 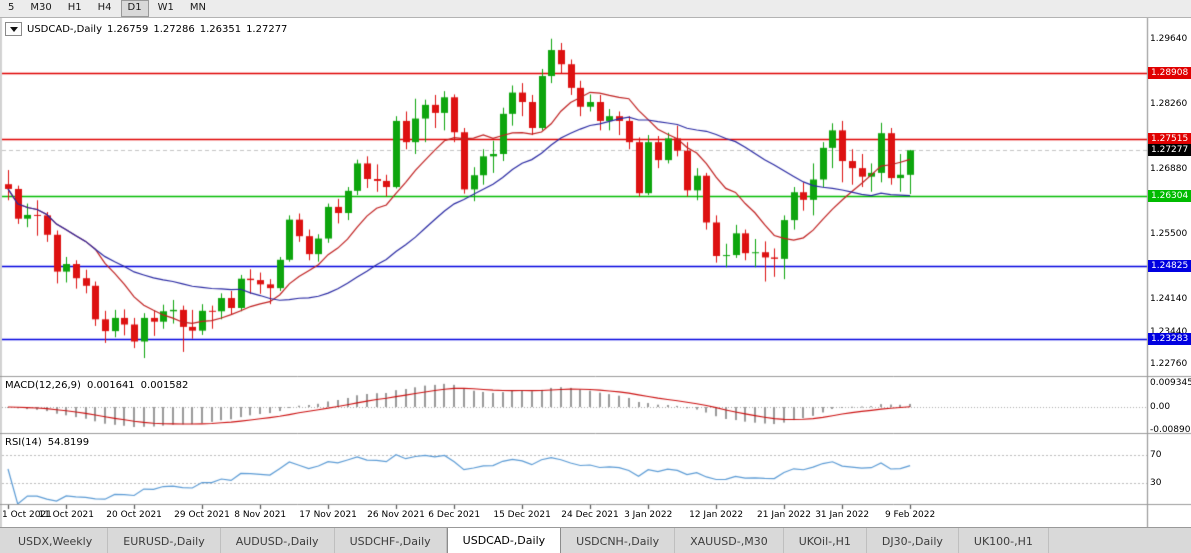 What do you see at coordinates (1004, 540) in the screenshot?
I see `tab-uk100-h1: UK100-,H1` at bounding box center [1004, 540].